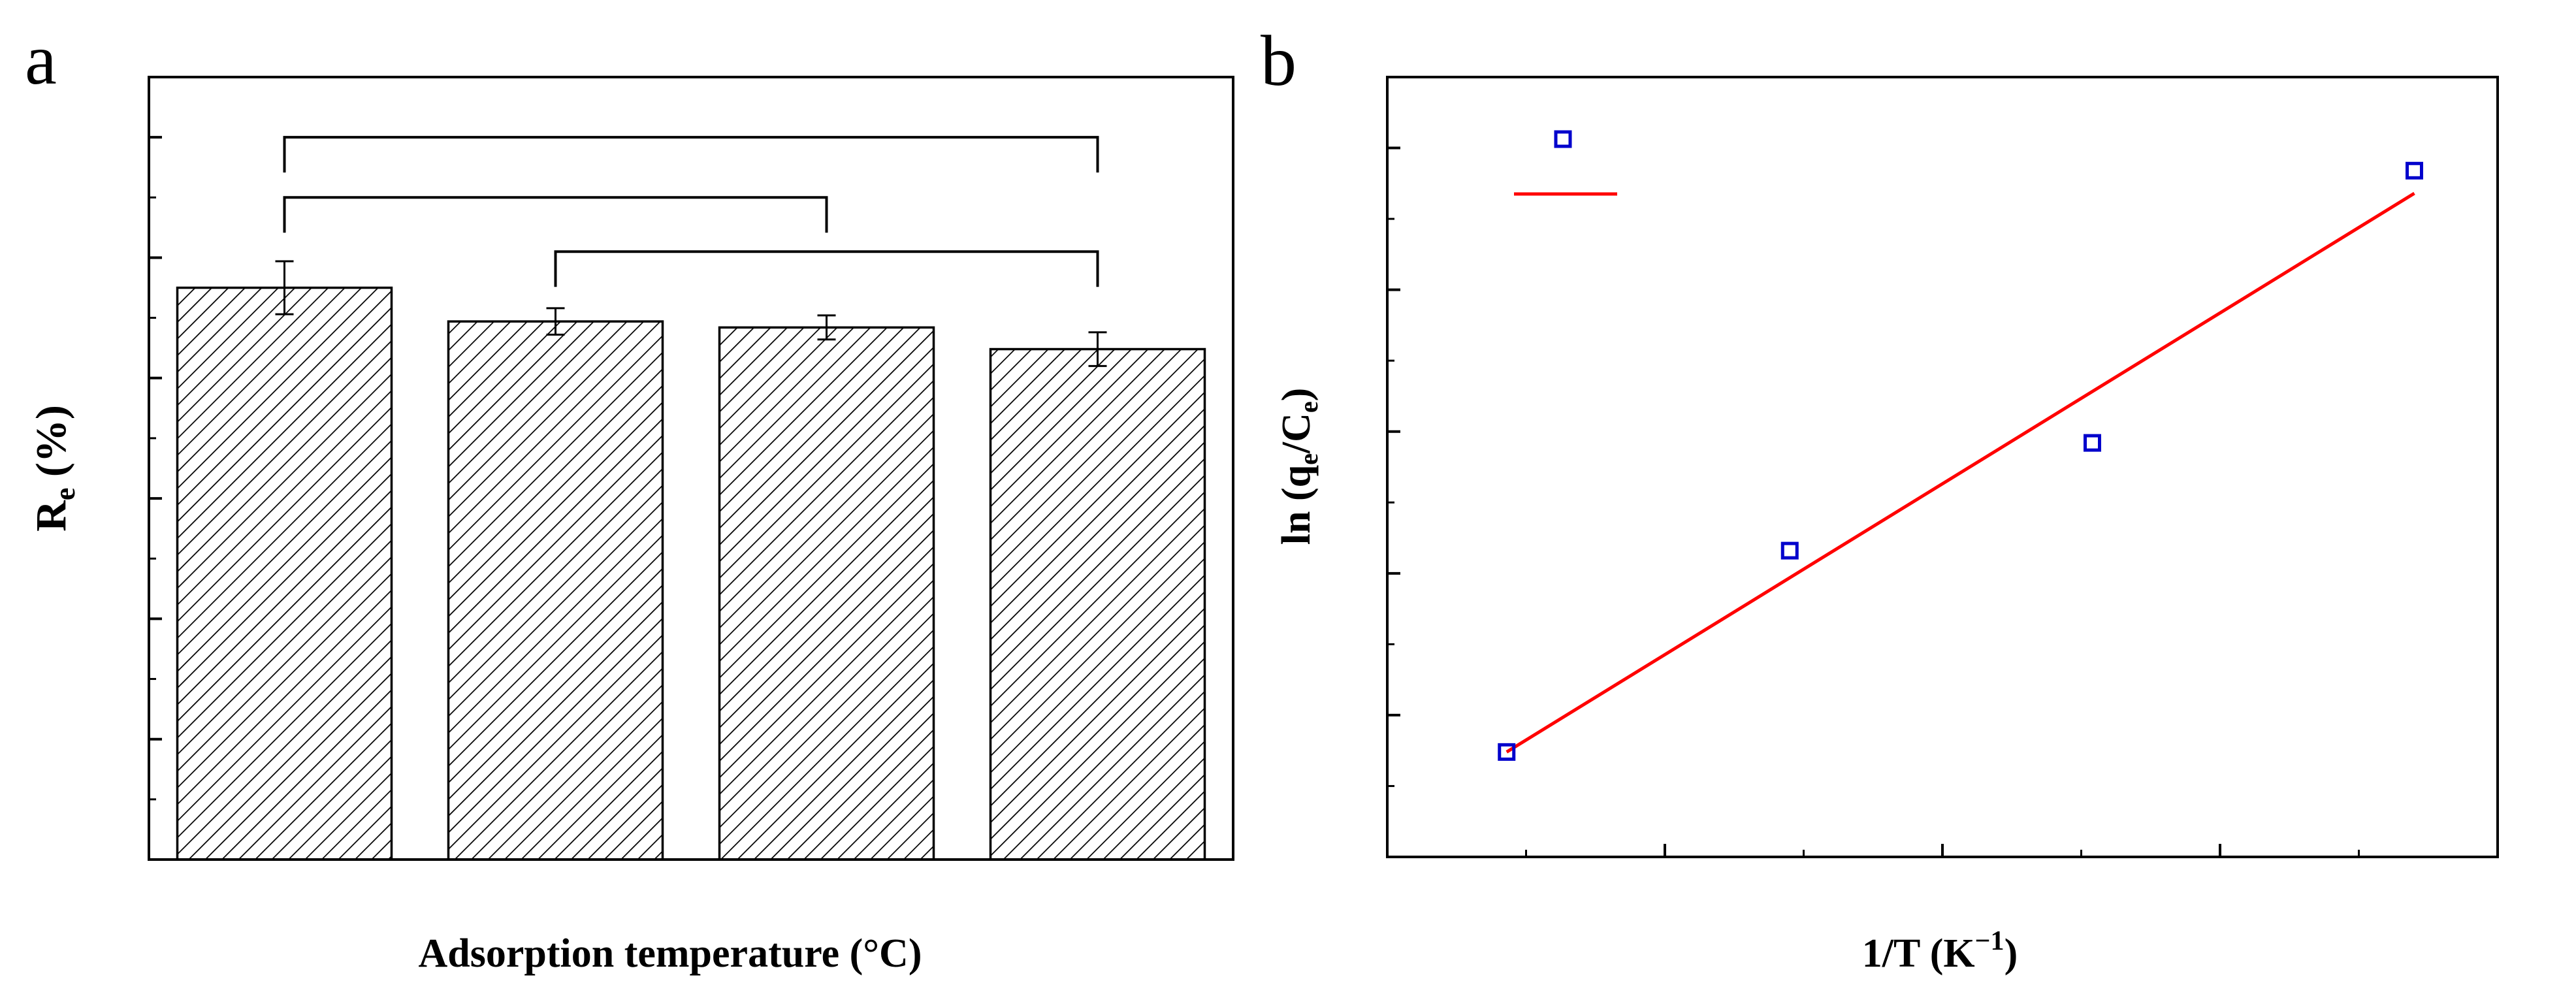  What do you see at coordinates (41, 59) in the screenshot?
I see `panel-a-label: a` at bounding box center [41, 59].